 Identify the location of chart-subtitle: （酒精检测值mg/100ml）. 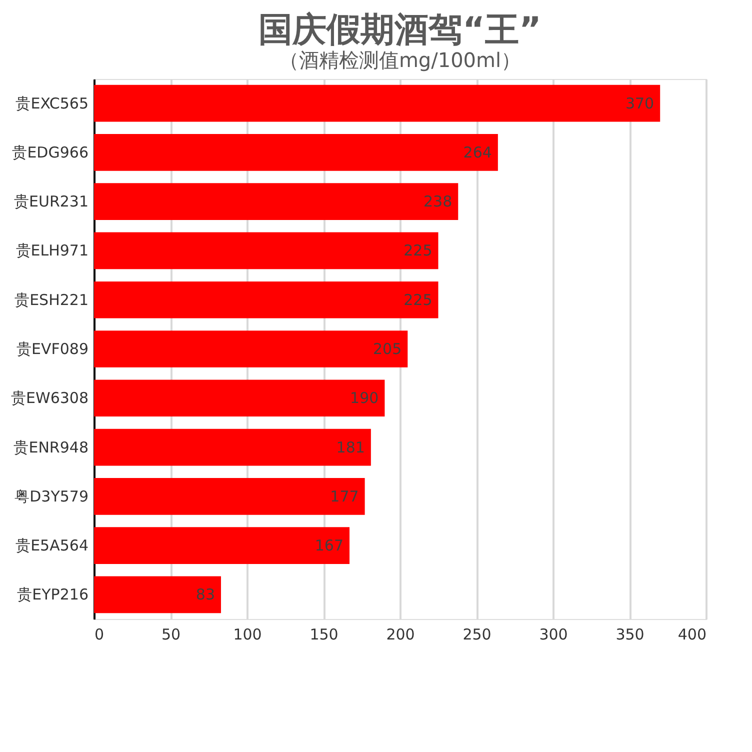
(400, 60).